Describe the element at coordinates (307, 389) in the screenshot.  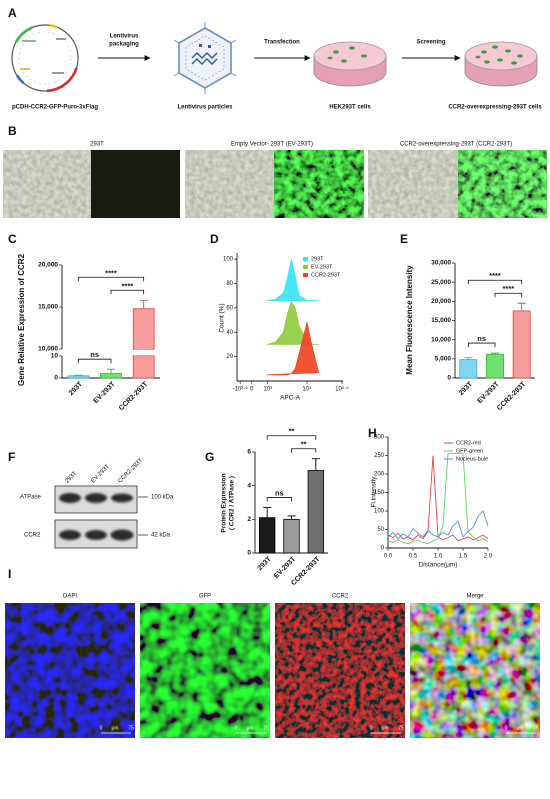
I see `x-tick-label: 10⁴` at that location.